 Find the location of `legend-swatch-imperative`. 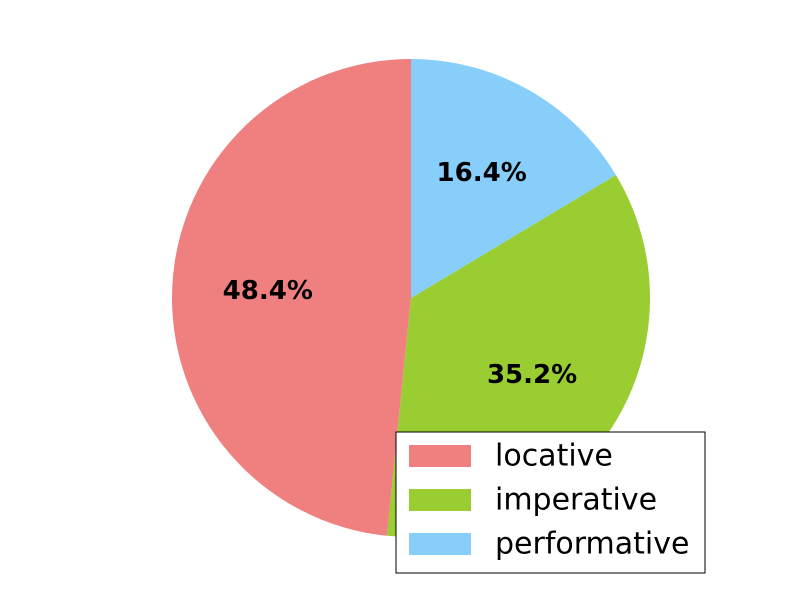

legend-swatch-imperative is located at coordinates (440, 500).